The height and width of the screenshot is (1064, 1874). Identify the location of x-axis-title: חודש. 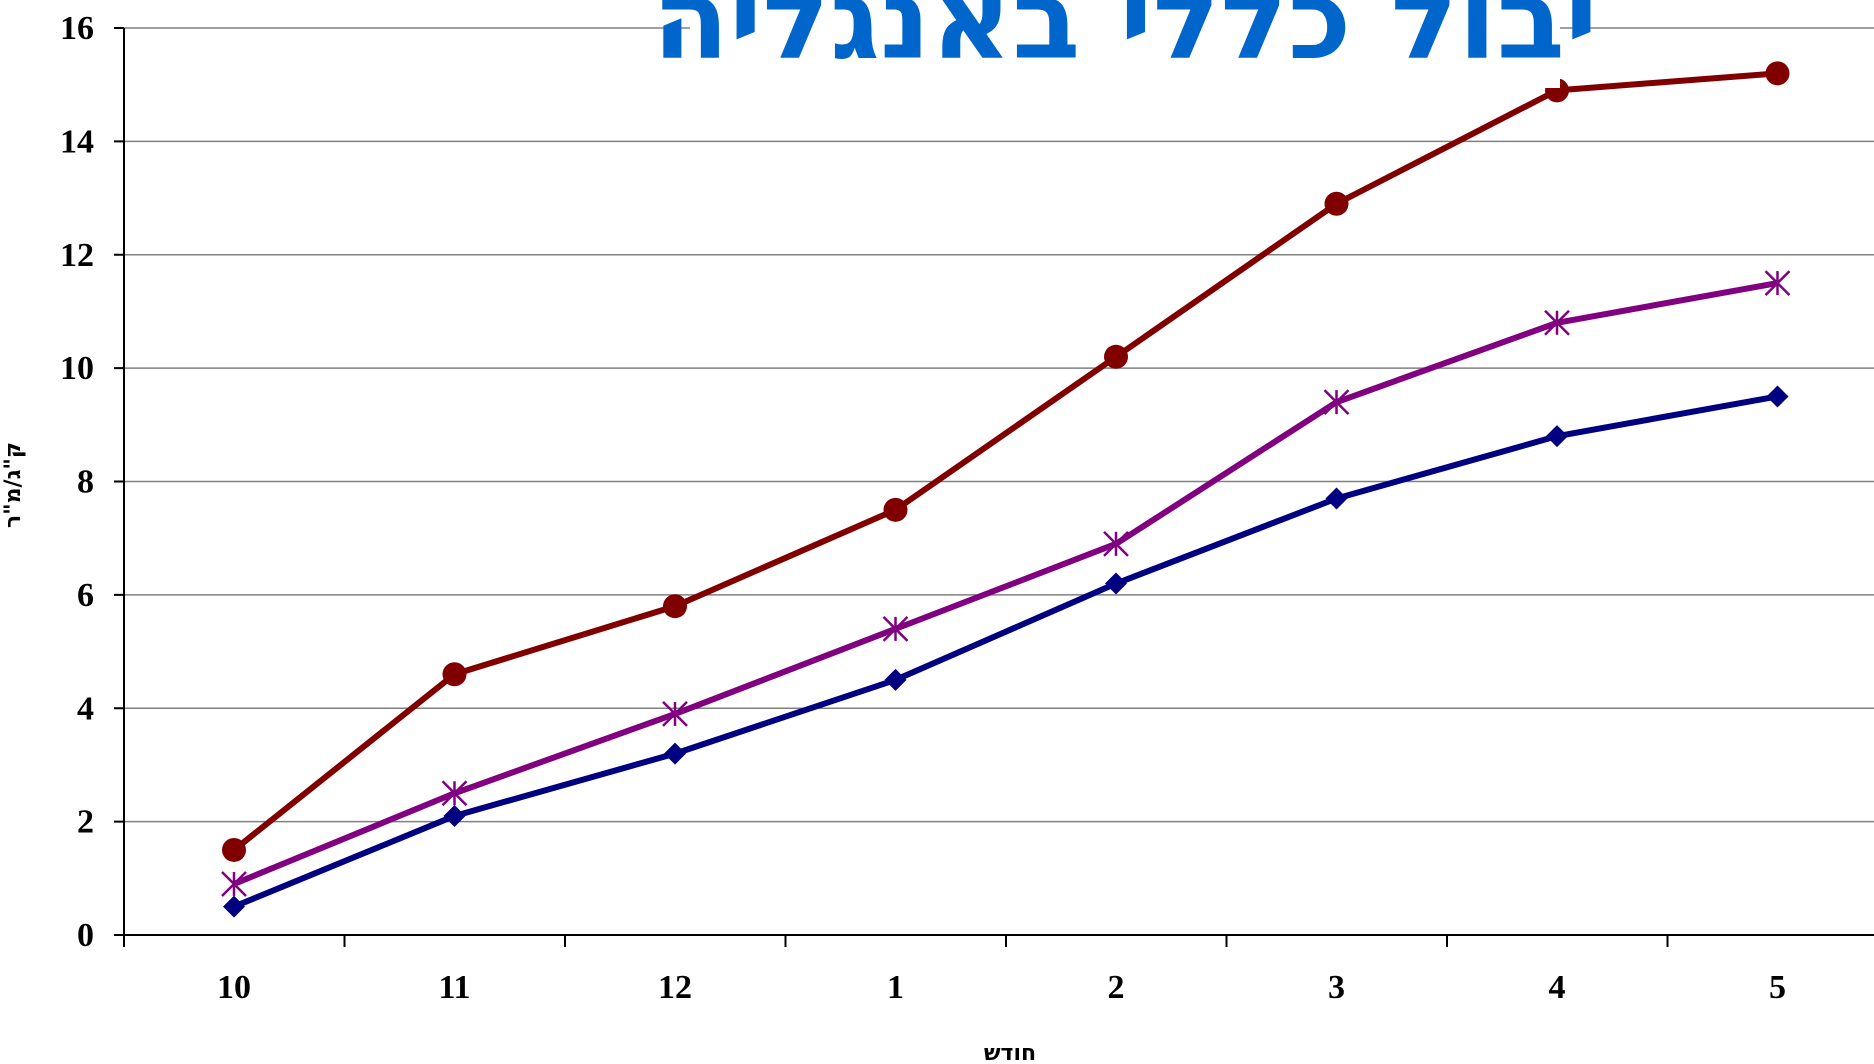
(1010, 1052).